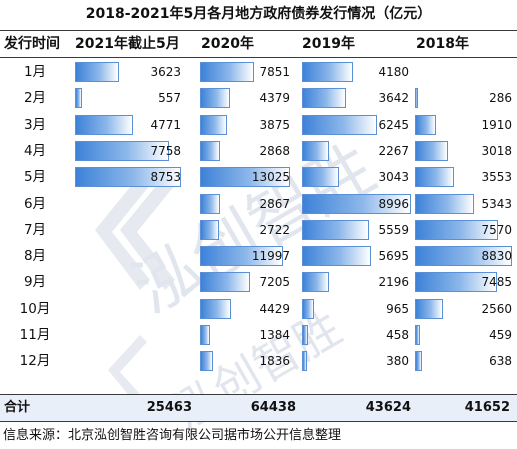  Describe the element at coordinates (500, 361) in the screenshot. I see `cell-value: 638` at that location.